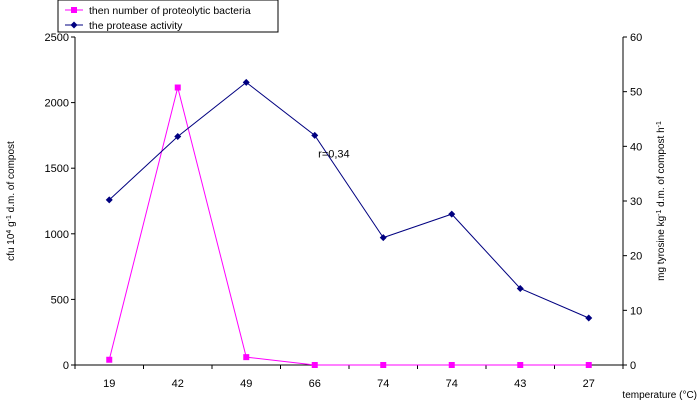 The image size is (700, 402). I want to click on x-tick-label: 49, so click(246, 384).